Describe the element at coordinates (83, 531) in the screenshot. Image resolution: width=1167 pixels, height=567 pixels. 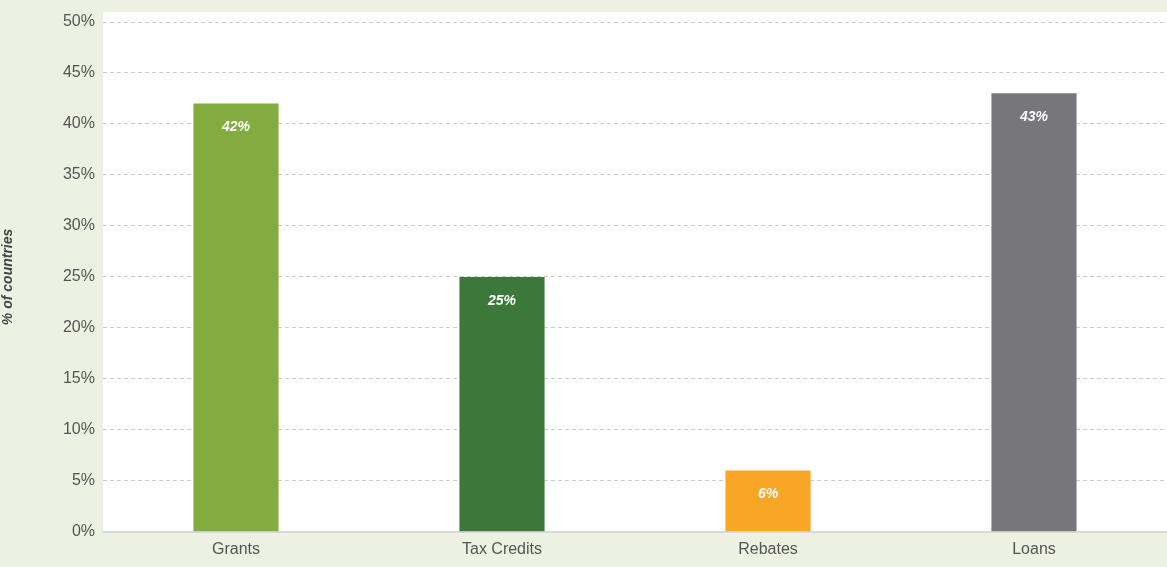
I see `y-tick-label: 0%` at that location.